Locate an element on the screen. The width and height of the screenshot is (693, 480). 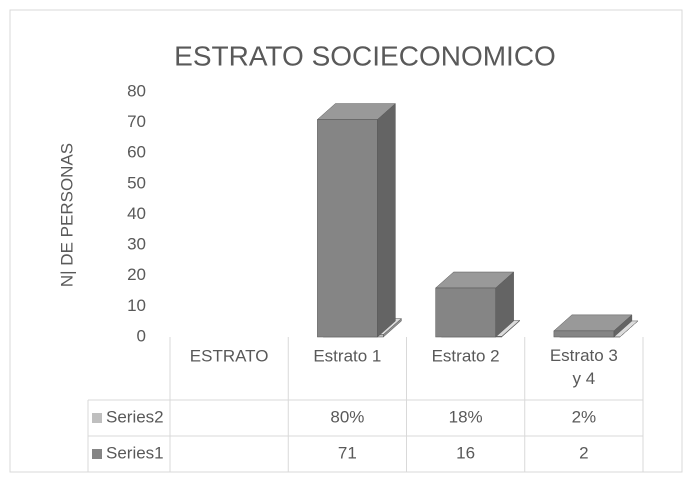
table-cell: 2 is located at coordinates (583, 452).